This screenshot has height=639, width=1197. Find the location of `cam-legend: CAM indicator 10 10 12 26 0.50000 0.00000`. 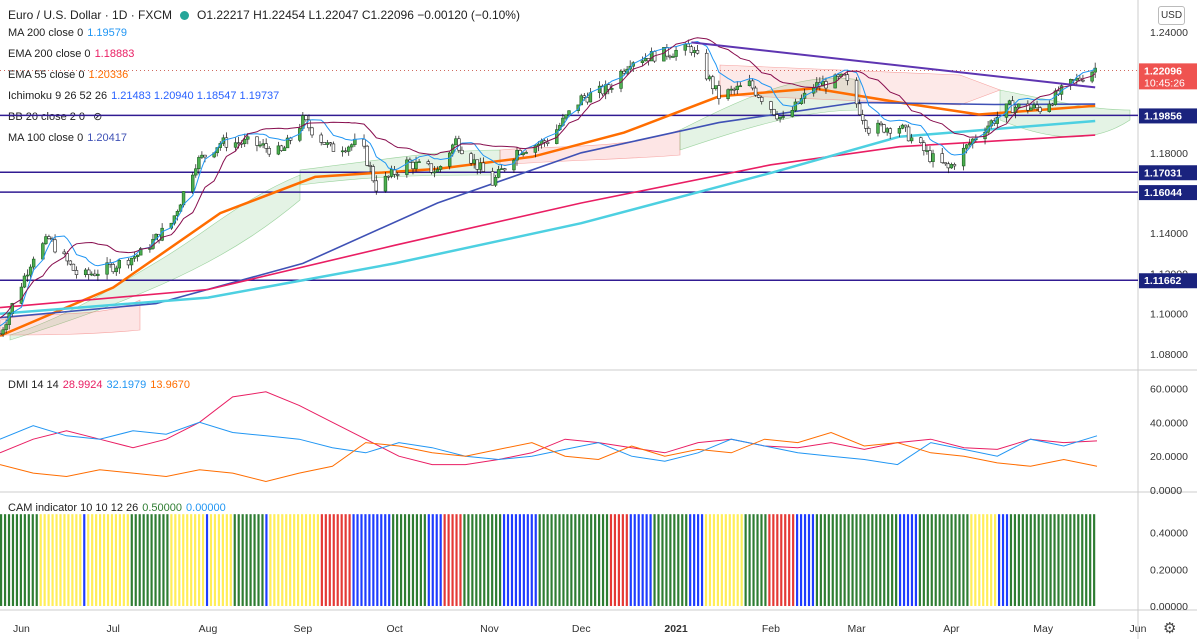

cam-legend: CAM indicator 10 10 12 26 0.50000 0.00000 is located at coordinates (119, 508).